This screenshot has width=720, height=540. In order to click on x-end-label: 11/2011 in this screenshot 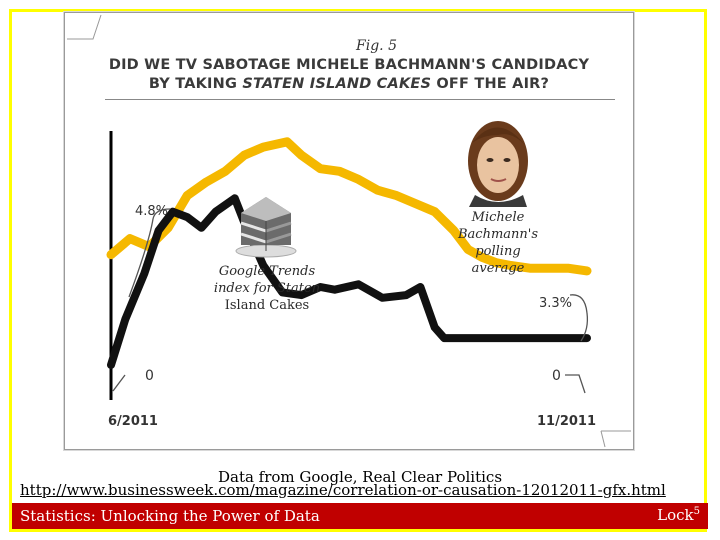, I will do `click(566, 421)`.